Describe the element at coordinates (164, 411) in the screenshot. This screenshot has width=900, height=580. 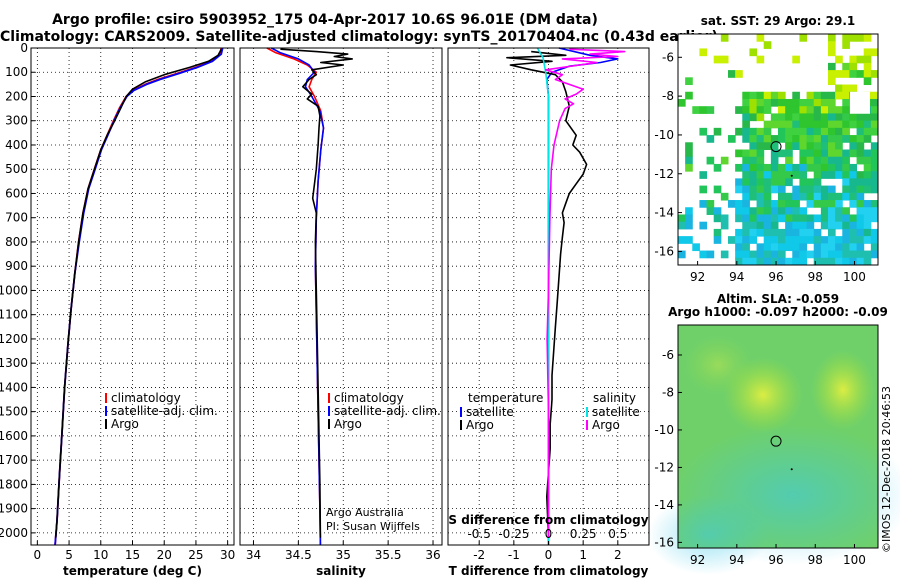
I see `temperature-legend-label-1: satellite-adj. clim.` at that location.